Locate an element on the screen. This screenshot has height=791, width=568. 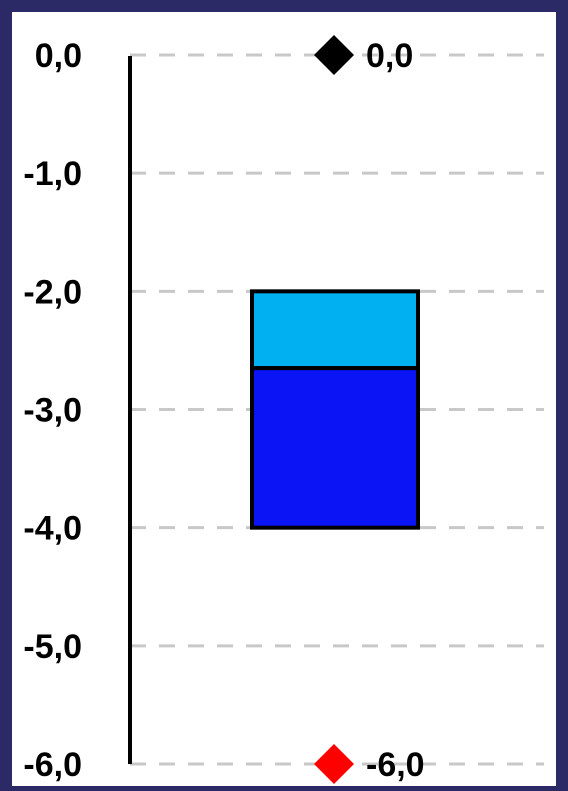
y-axis-tick-labels: 0,0 -1,0 -2,0 -3,0 -4,0 -5,0 -6,0 is located at coordinates (52, 410).